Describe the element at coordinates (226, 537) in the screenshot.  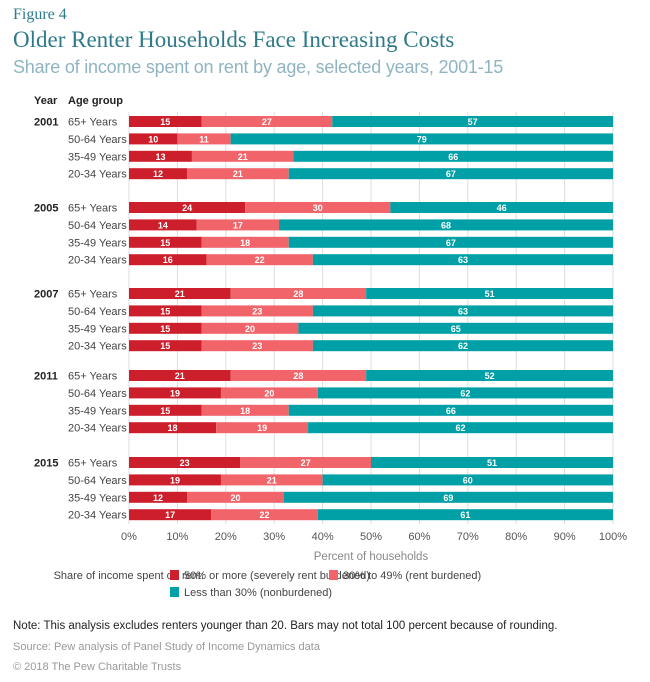
I see `x-tick-label: 20%` at that location.